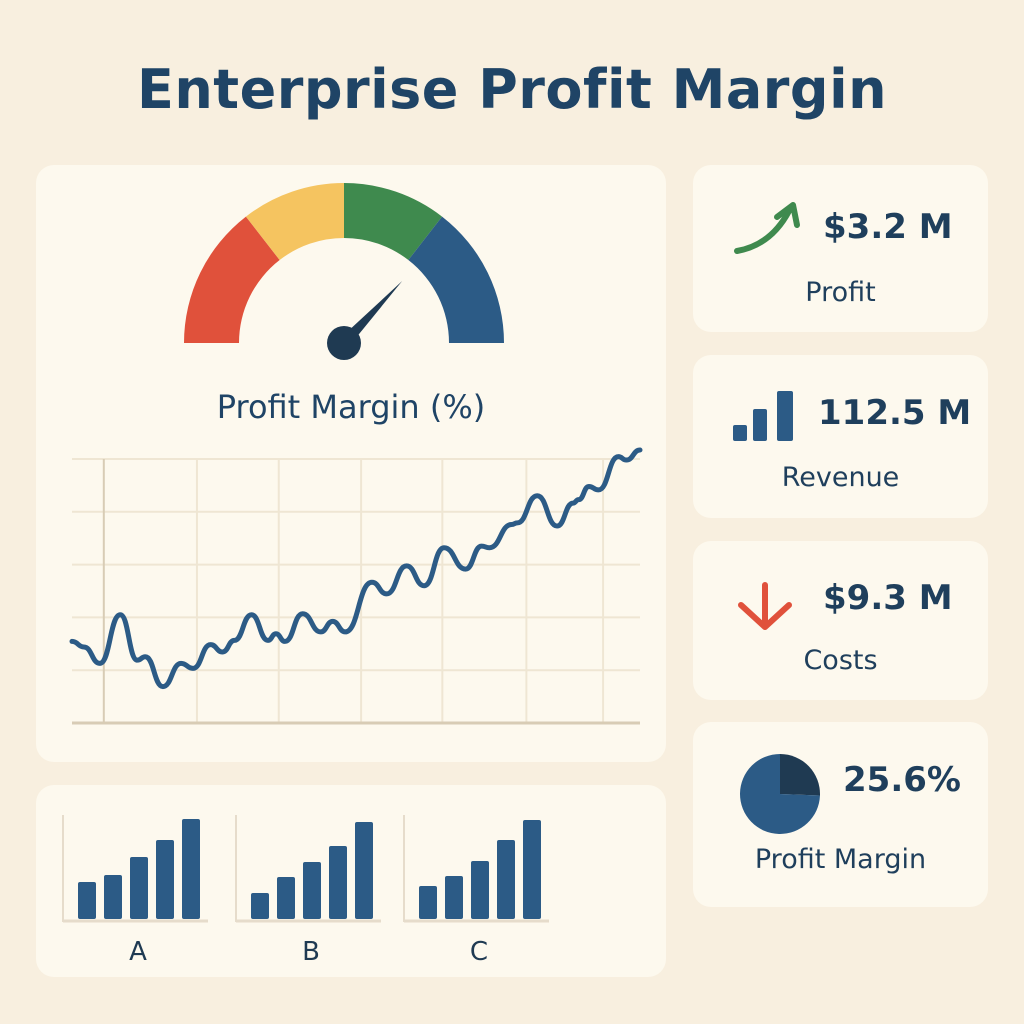 The height and width of the screenshot is (1024, 1024). What do you see at coordinates (763, 416) in the screenshot?
I see `bar-chart-icon` at bounding box center [763, 416].